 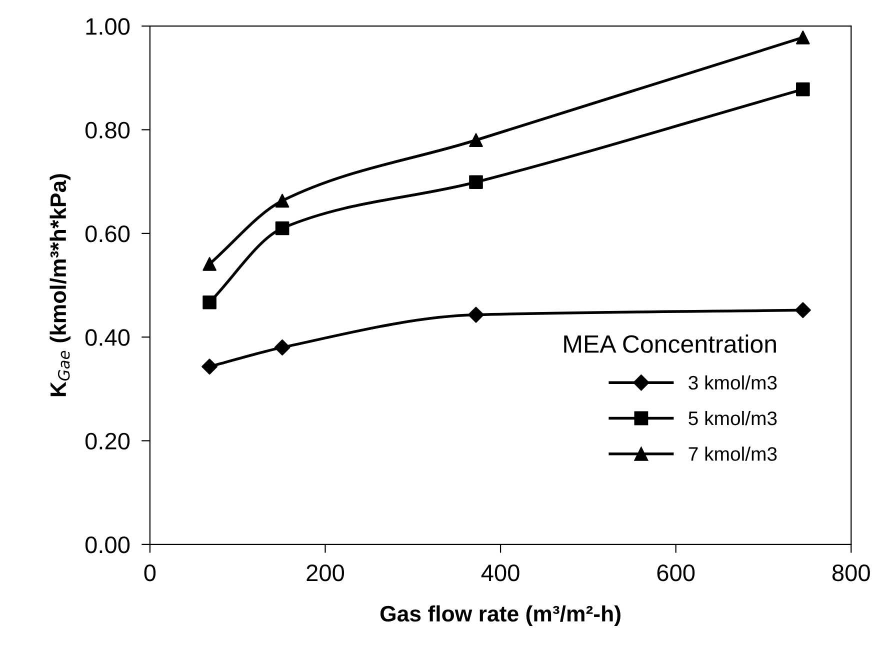 What do you see at coordinates (670, 343) in the screenshot?
I see `legend-title: MEA Concentration` at bounding box center [670, 343].